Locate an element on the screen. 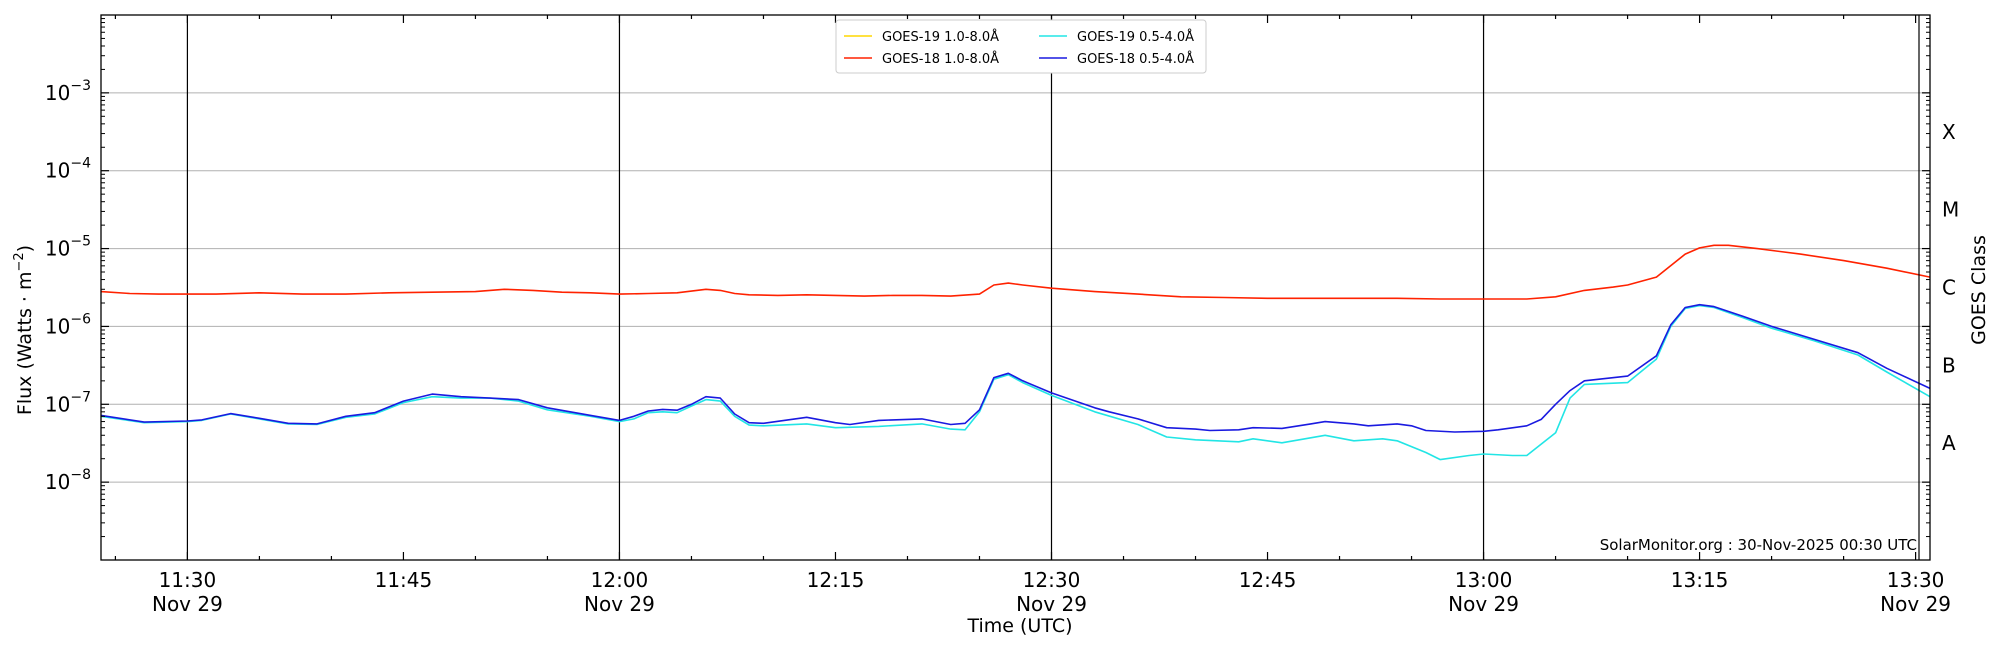 This screenshot has height=654, width=2000. y-tick-label: 10⁻³ is located at coordinates (68, 91).